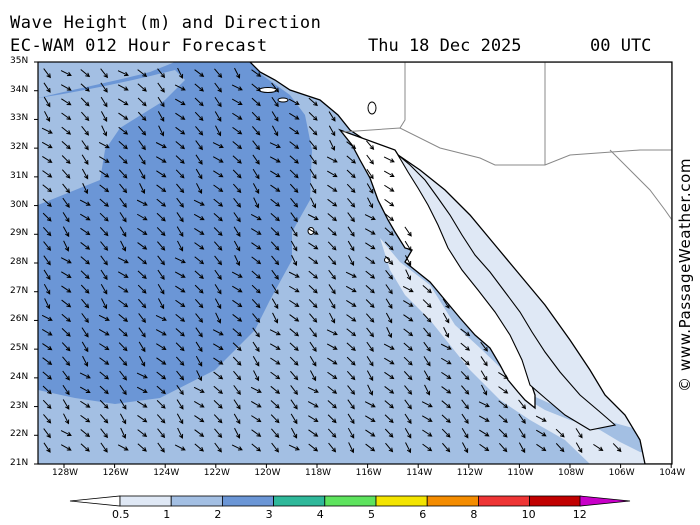  I want to click on lat-label: 33N, so click(19, 118).